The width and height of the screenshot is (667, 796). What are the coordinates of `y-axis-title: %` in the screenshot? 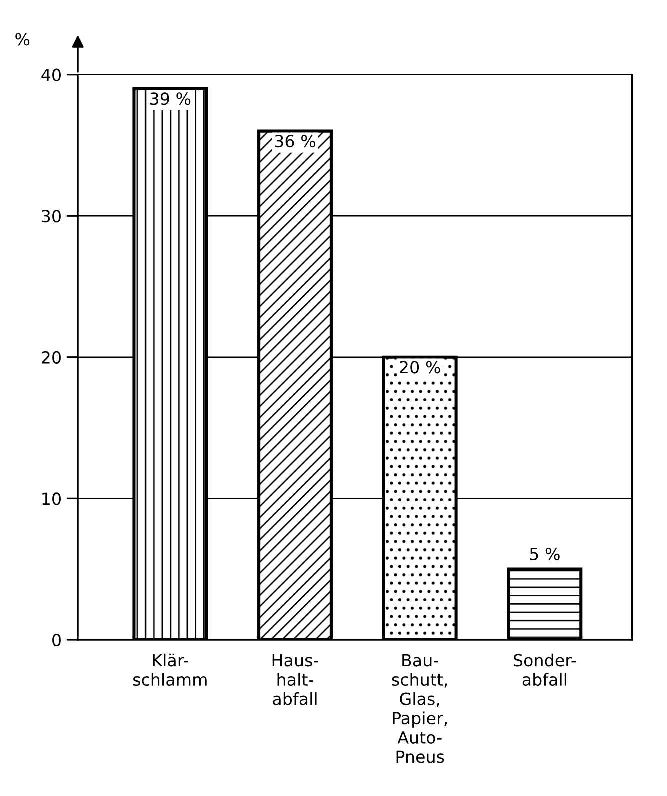 It's located at (23, 39).